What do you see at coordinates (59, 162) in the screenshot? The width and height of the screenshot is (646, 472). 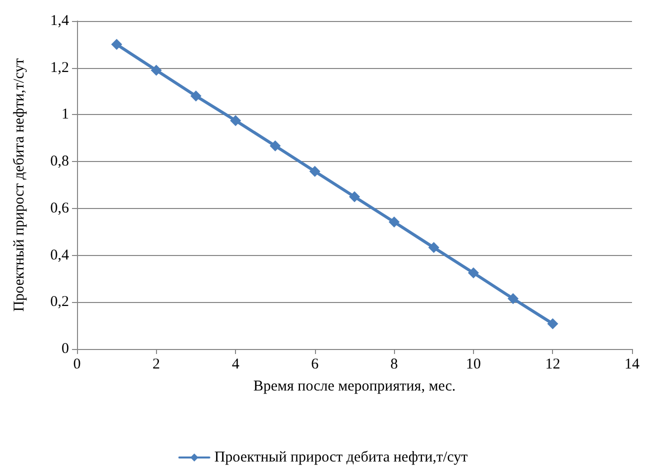 I see `y-tick-label: 0,8` at bounding box center [59, 162].